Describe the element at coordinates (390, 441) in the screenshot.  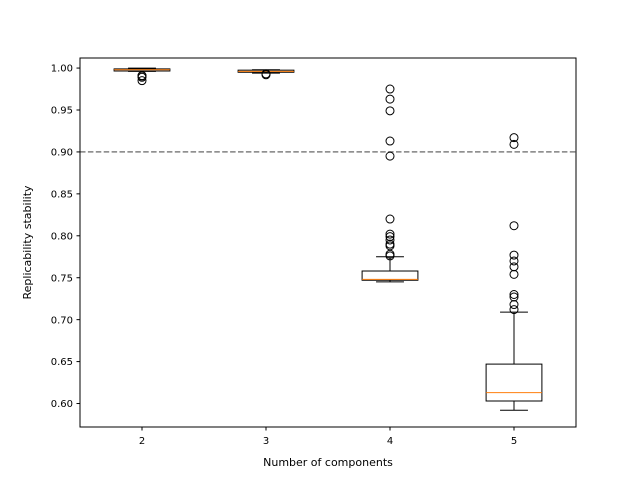
I see `x-tick-label: 4` at that location.